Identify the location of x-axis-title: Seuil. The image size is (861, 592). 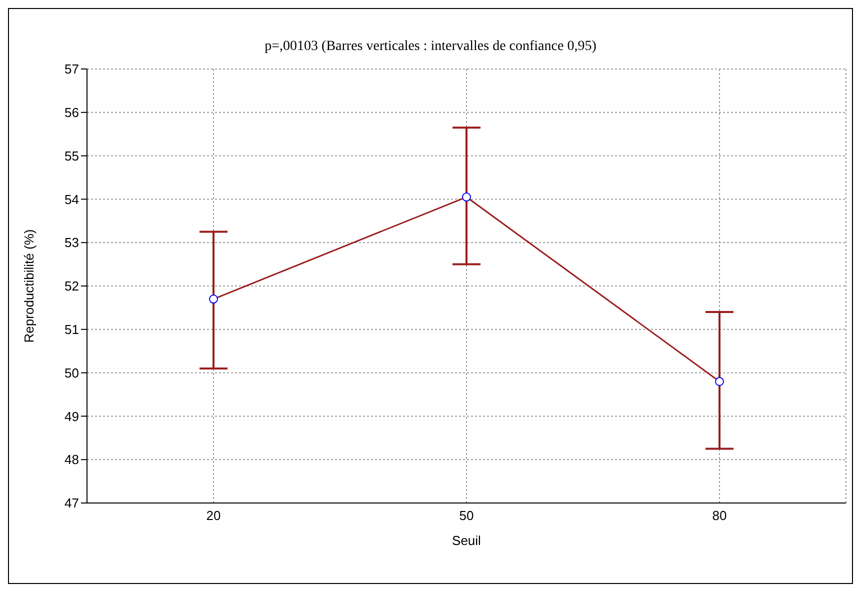
(467, 540).